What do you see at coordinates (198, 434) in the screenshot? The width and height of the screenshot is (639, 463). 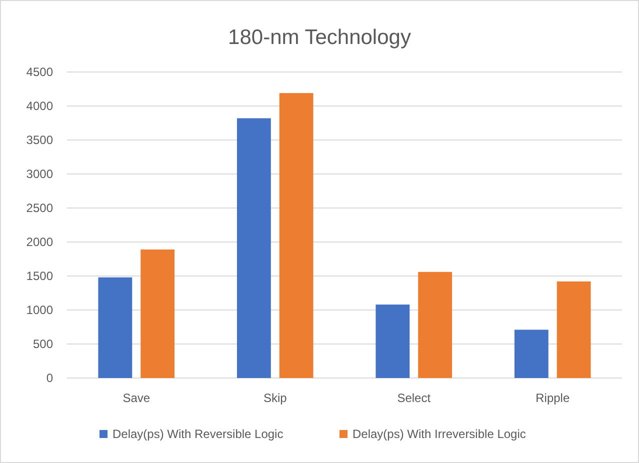 I see `legend-label: Delay(ps) With Reversible Logic` at bounding box center [198, 434].